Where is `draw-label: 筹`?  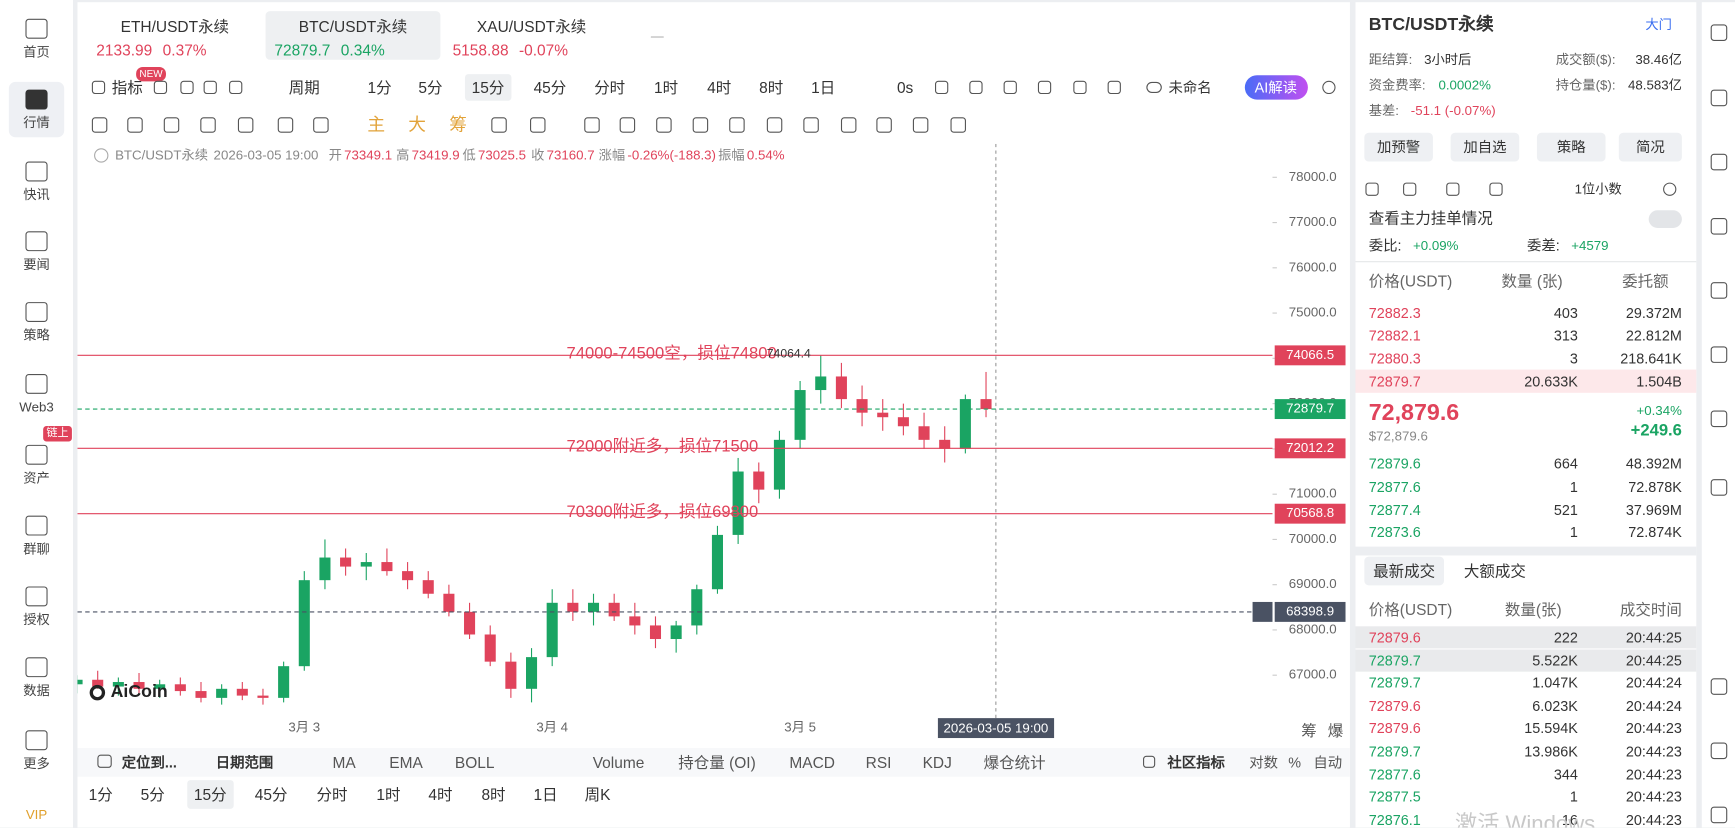 draw-label: 筹 is located at coordinates (458, 125).